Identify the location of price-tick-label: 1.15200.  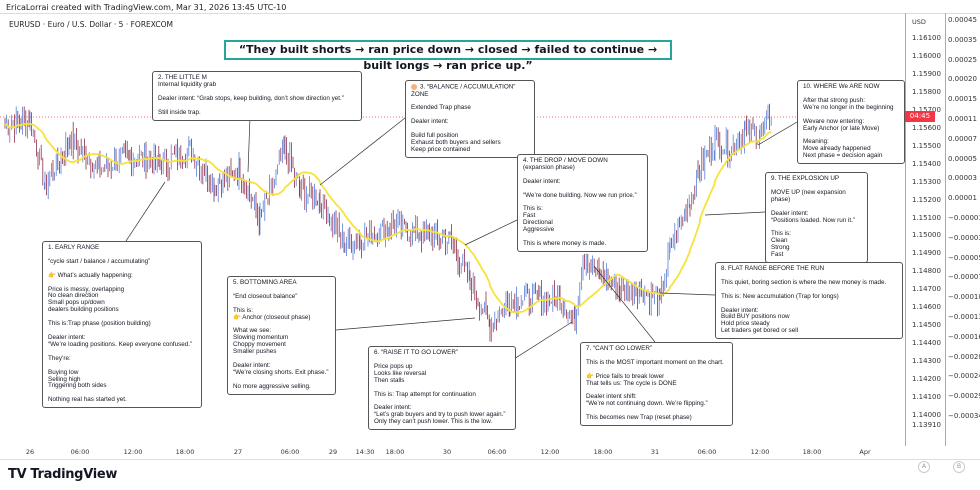
(926, 199).